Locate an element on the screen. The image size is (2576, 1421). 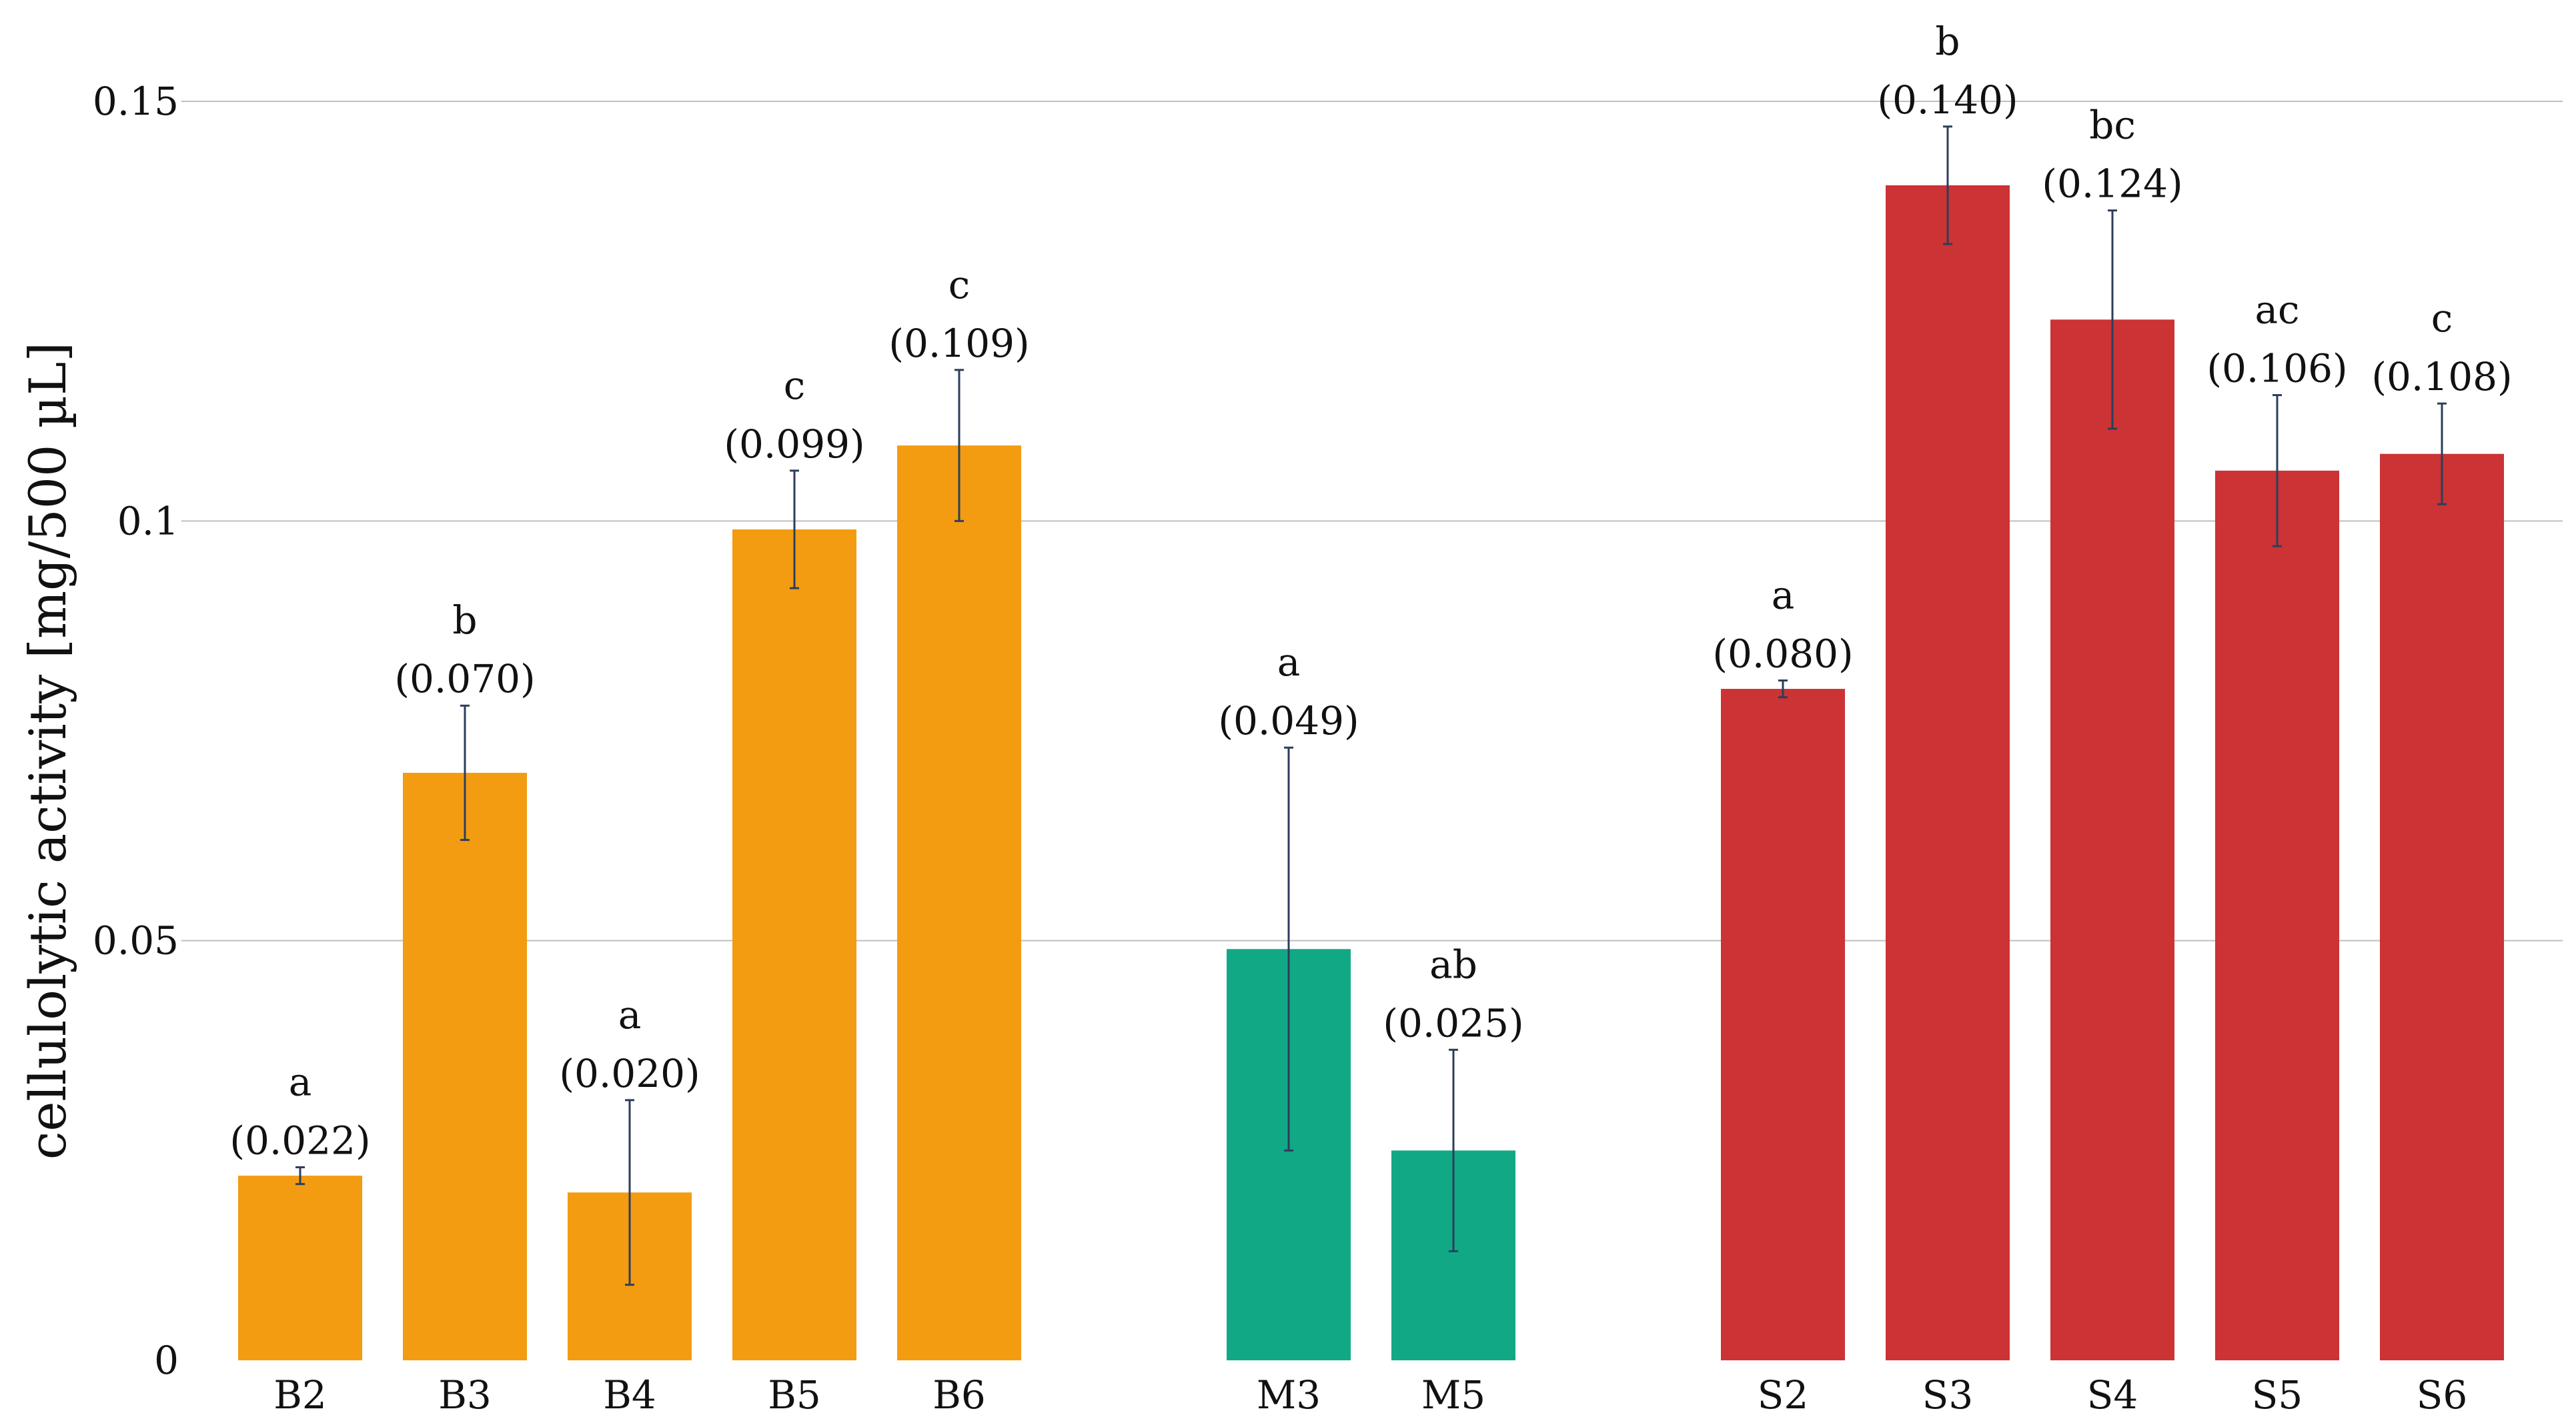
error-bar-s5 is located at coordinates (2277, 471).